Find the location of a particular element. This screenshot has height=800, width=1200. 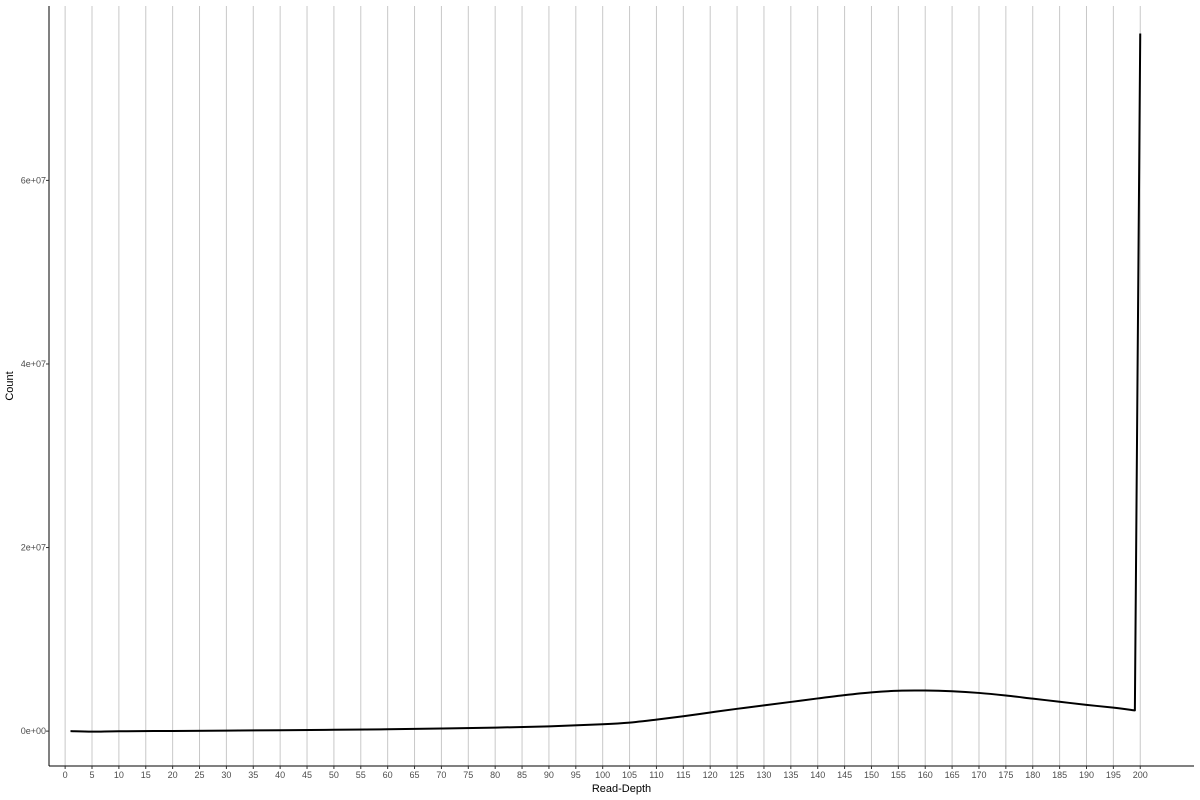

x-tick-label: 25 is located at coordinates (200, 775).